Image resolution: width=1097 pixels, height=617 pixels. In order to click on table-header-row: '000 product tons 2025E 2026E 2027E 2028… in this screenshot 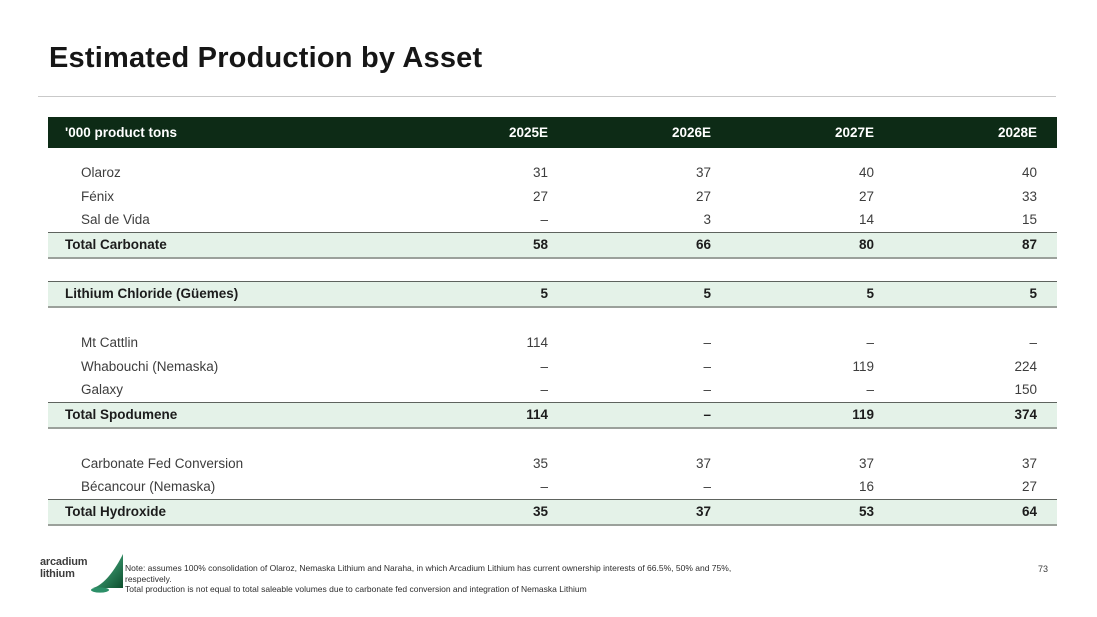, I will do `click(552, 132)`.